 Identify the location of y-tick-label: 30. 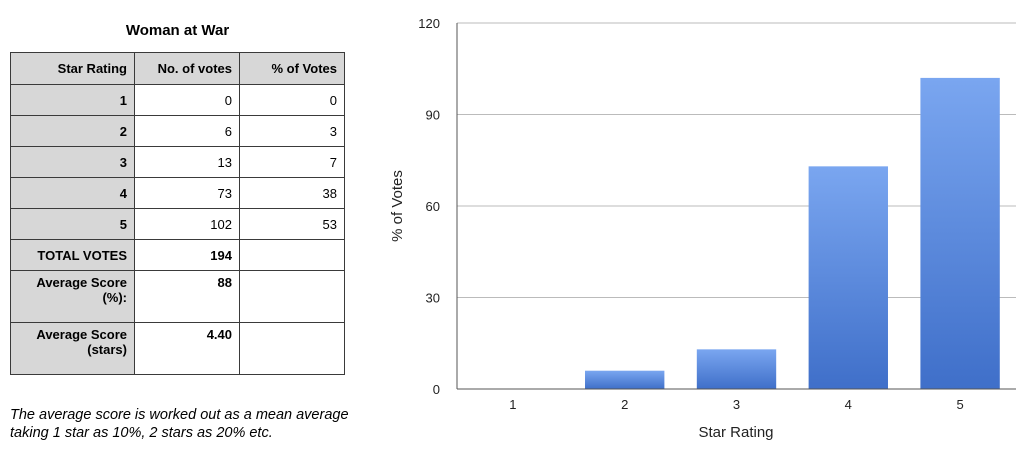
(433, 298).